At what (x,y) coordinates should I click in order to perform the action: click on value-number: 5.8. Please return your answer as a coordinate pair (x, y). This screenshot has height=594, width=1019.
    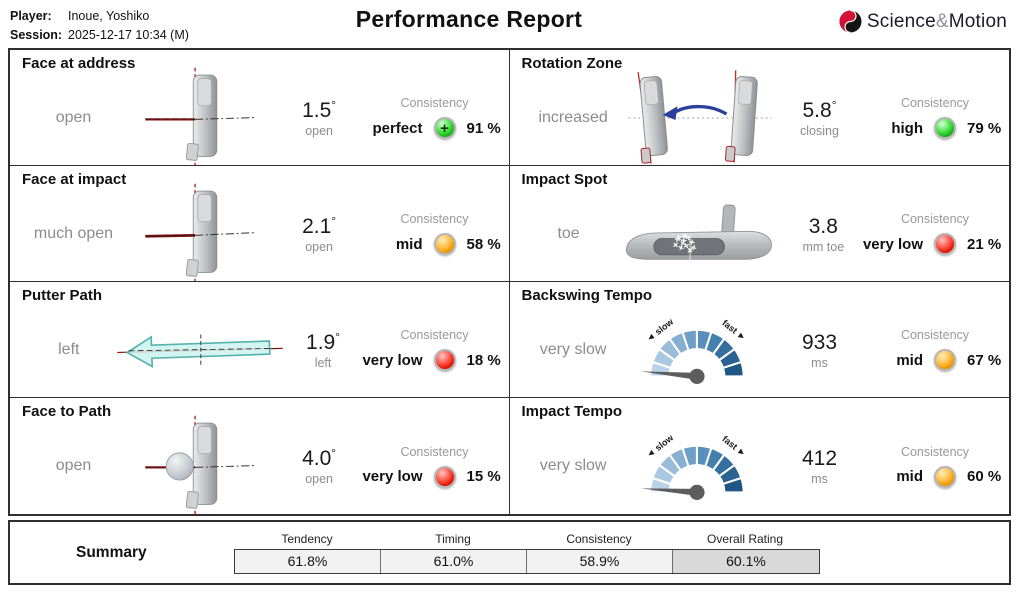
    Looking at the image, I should click on (817, 110).